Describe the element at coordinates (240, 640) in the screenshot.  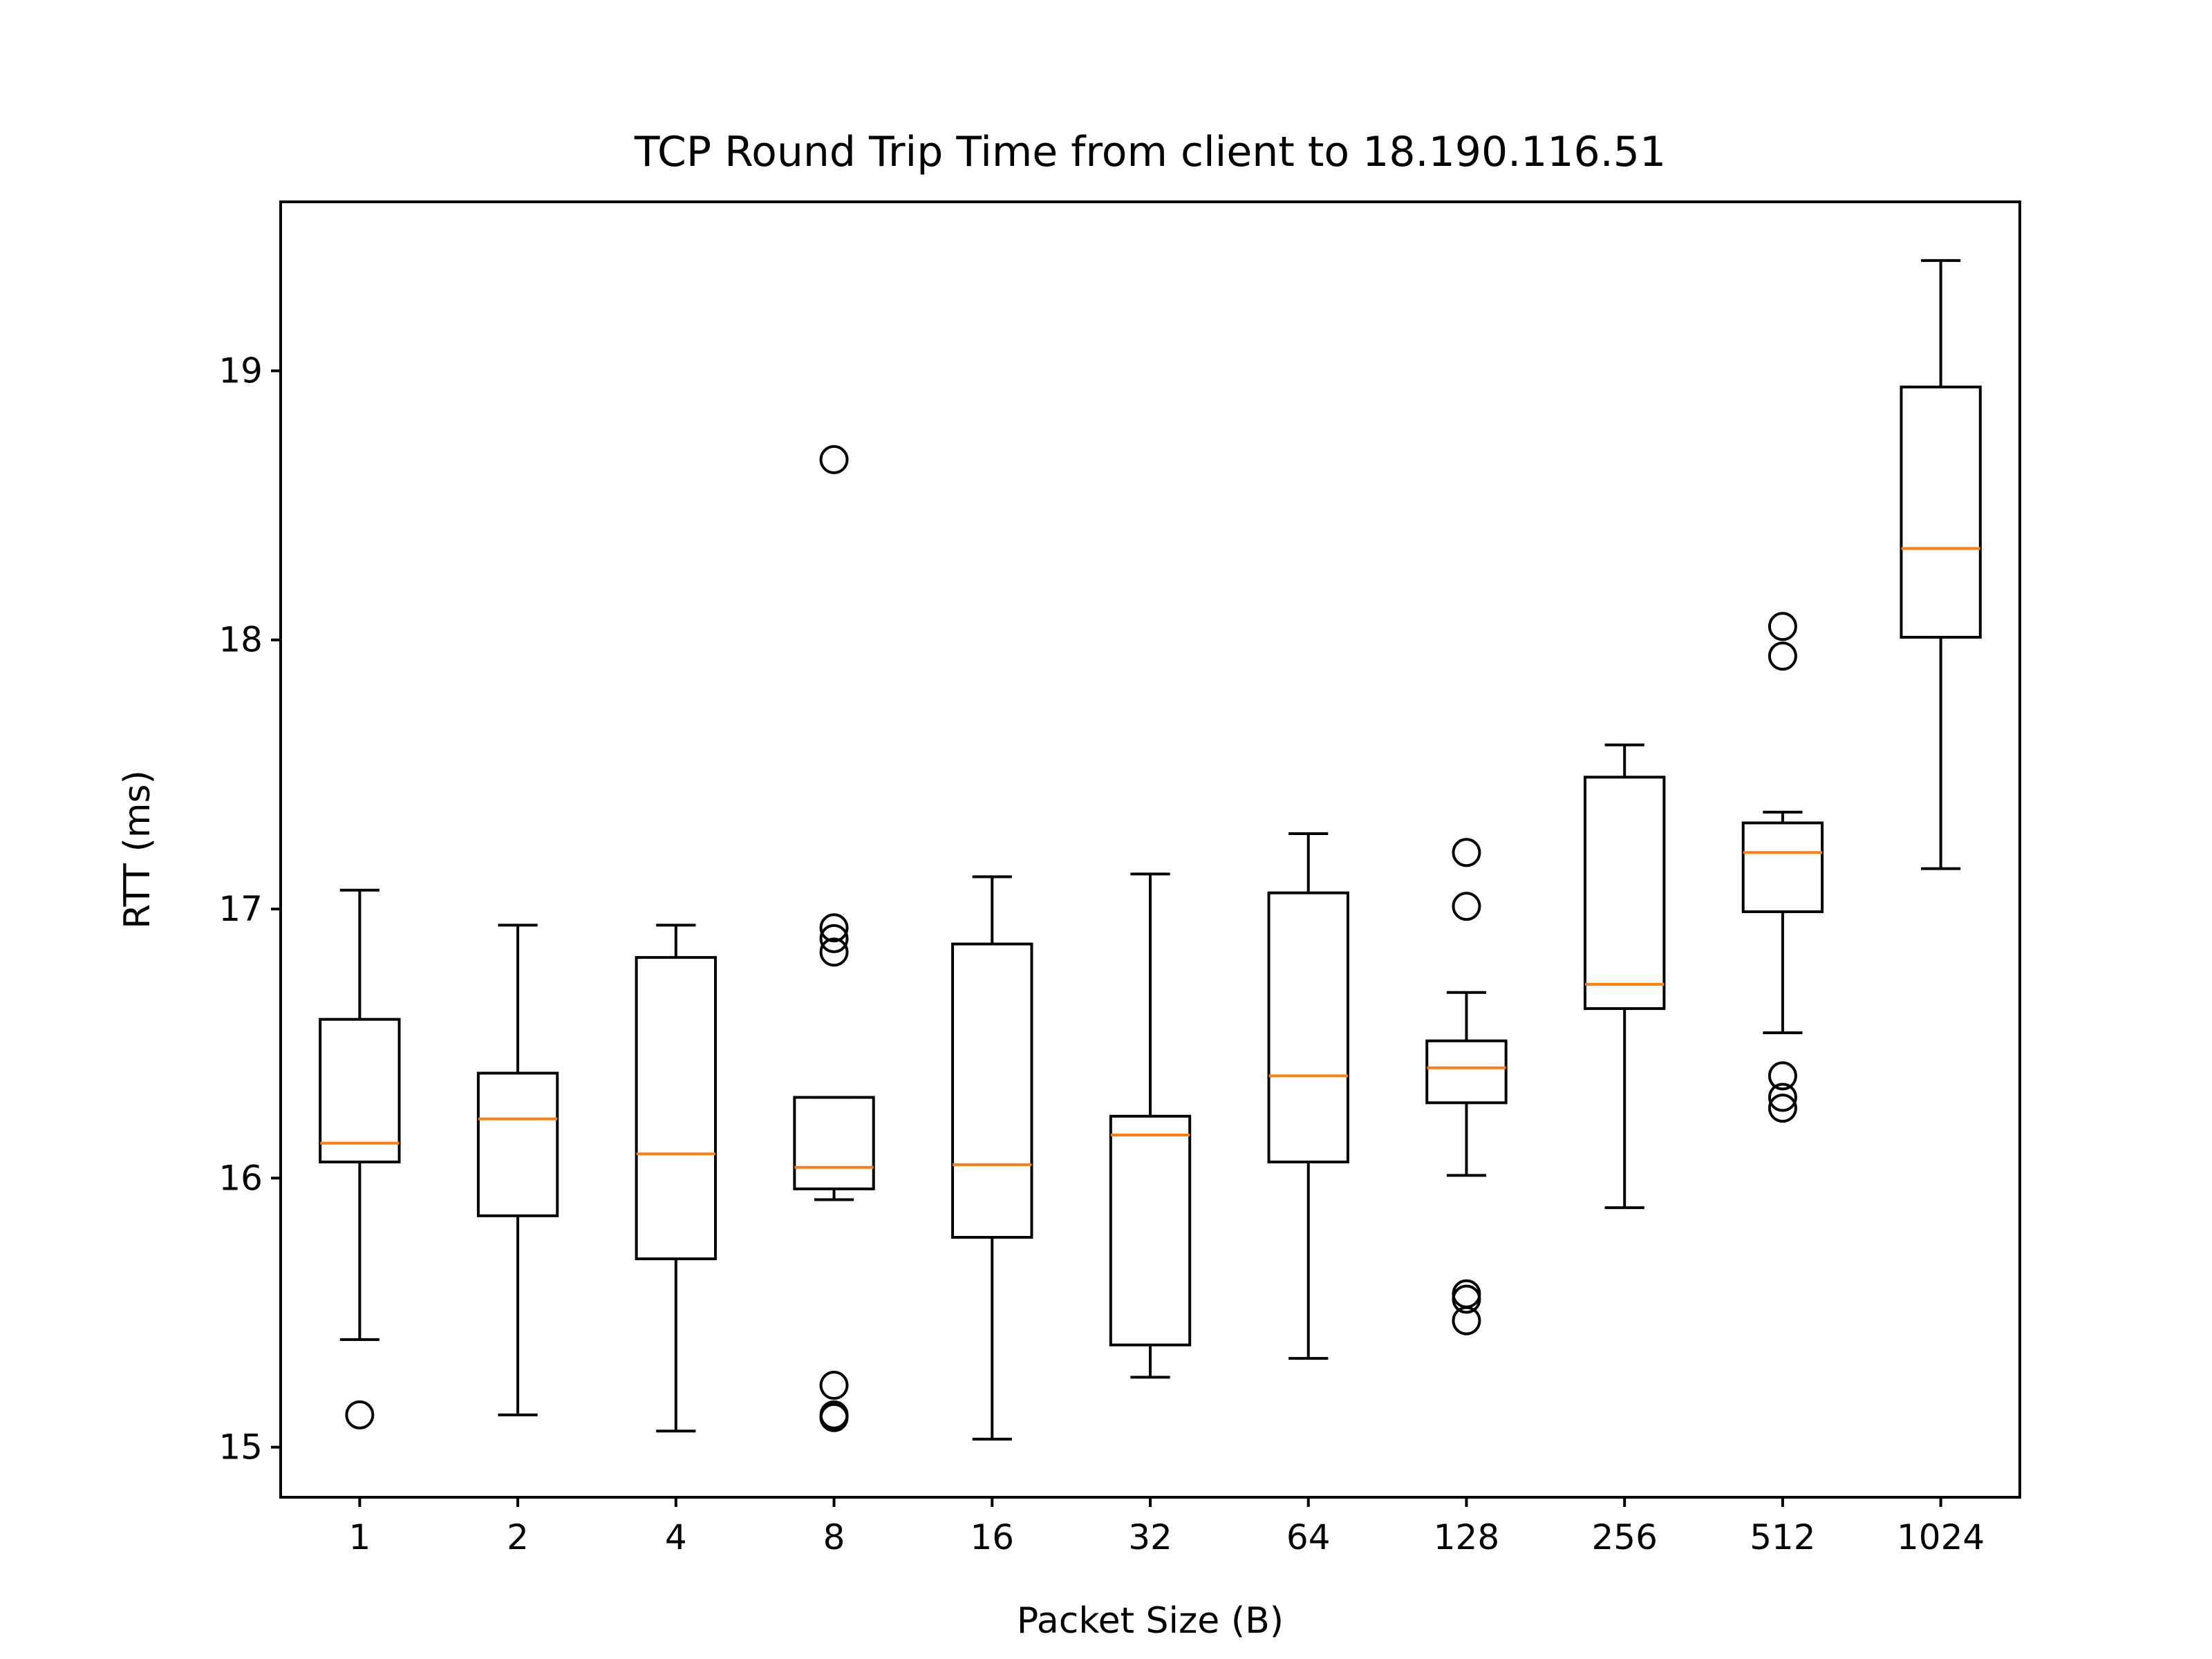
I see `y-tick-label: 18` at that location.